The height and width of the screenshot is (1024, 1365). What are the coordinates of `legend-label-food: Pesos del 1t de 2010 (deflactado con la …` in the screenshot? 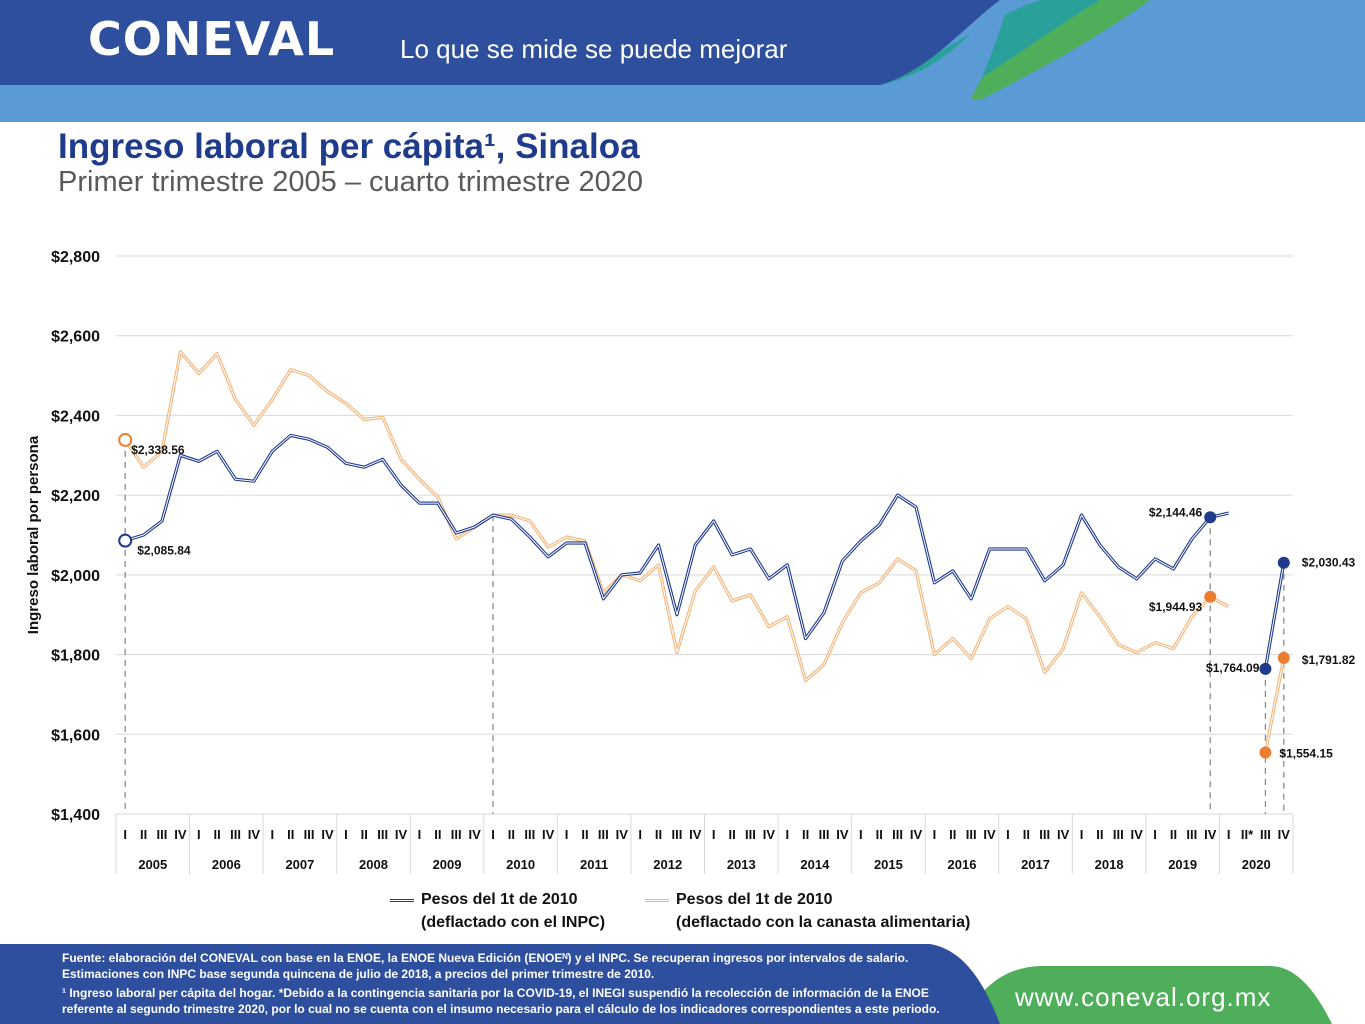 It's located at (823, 911).